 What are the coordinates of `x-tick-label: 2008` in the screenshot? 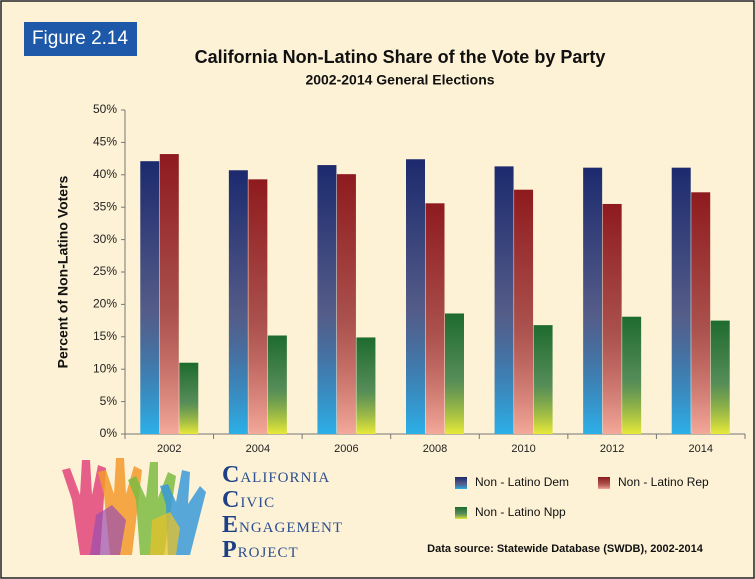 It's located at (435, 449).